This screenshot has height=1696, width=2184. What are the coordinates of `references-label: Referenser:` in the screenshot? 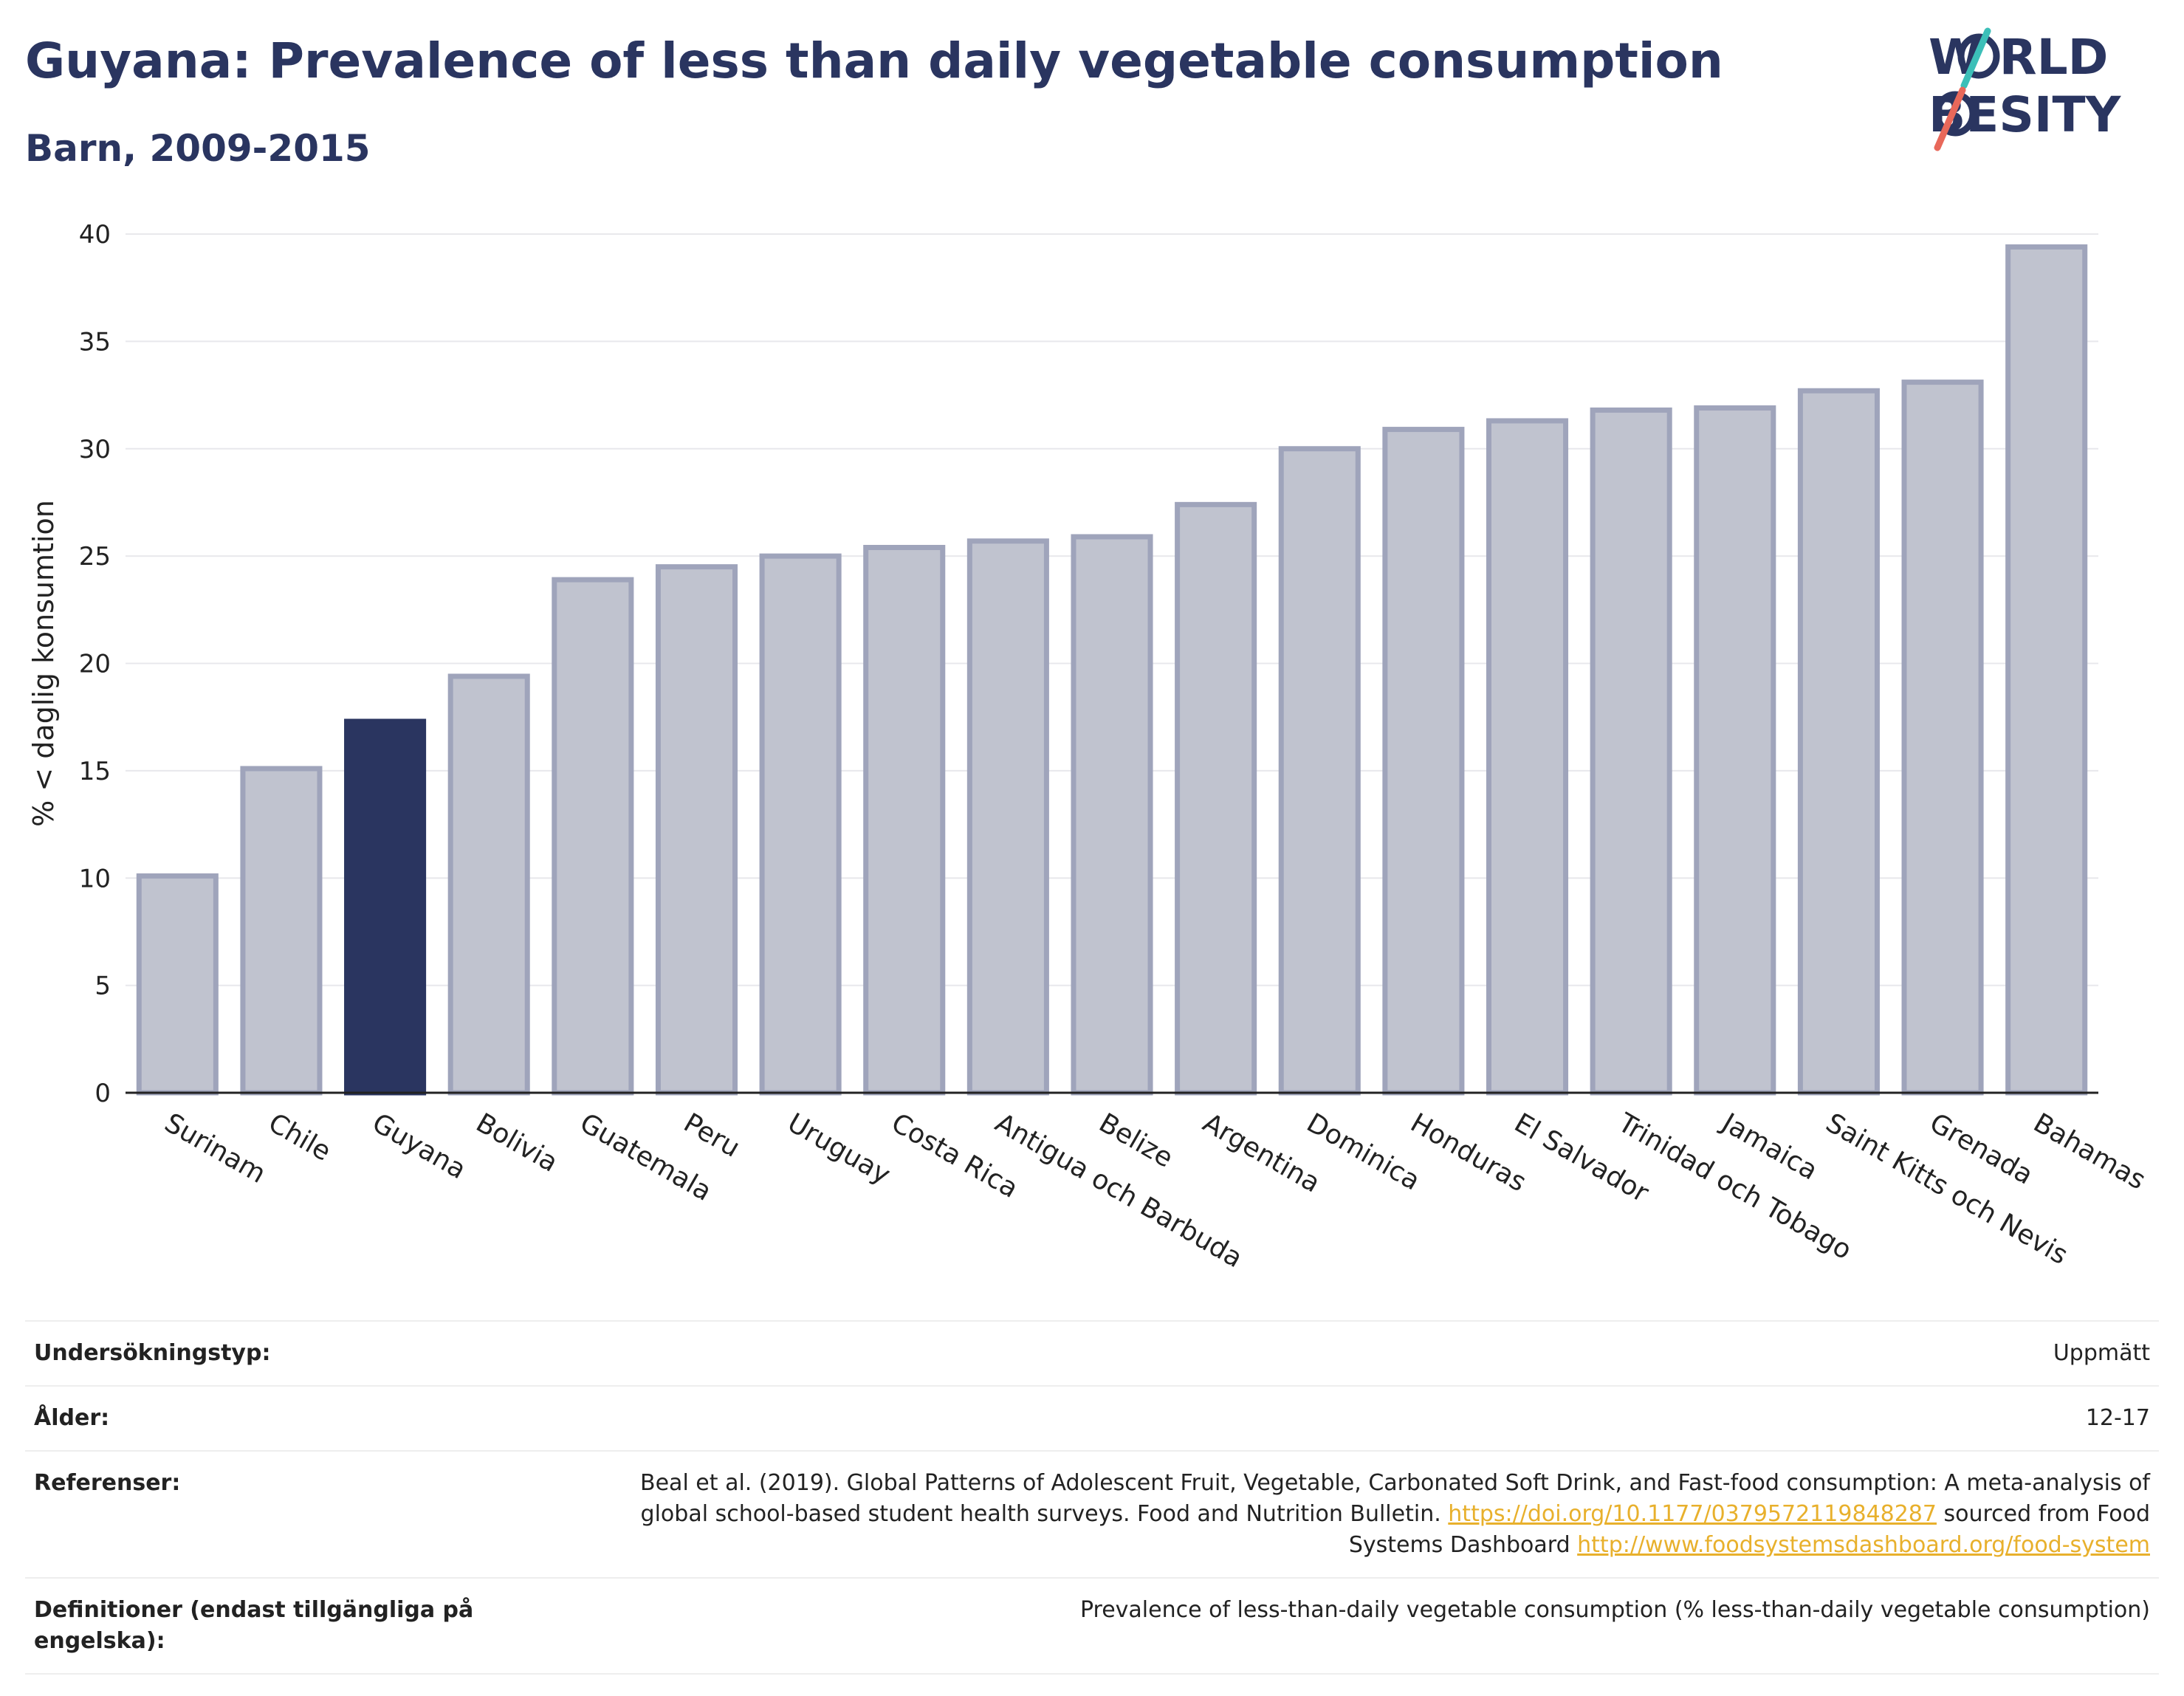 It's located at (108, 1483).